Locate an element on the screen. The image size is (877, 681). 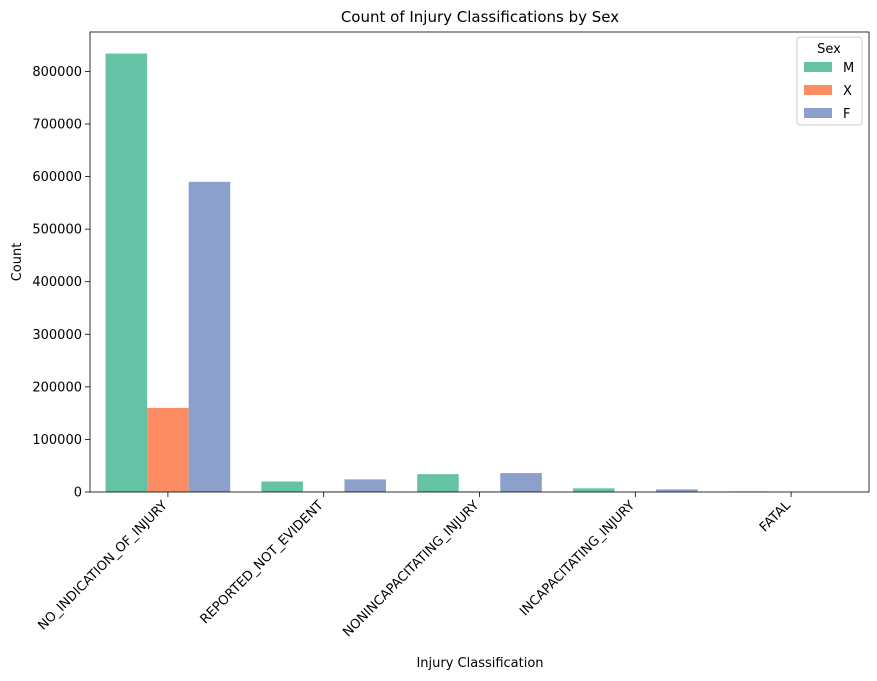
legend-swatch-X is located at coordinates (818, 90).